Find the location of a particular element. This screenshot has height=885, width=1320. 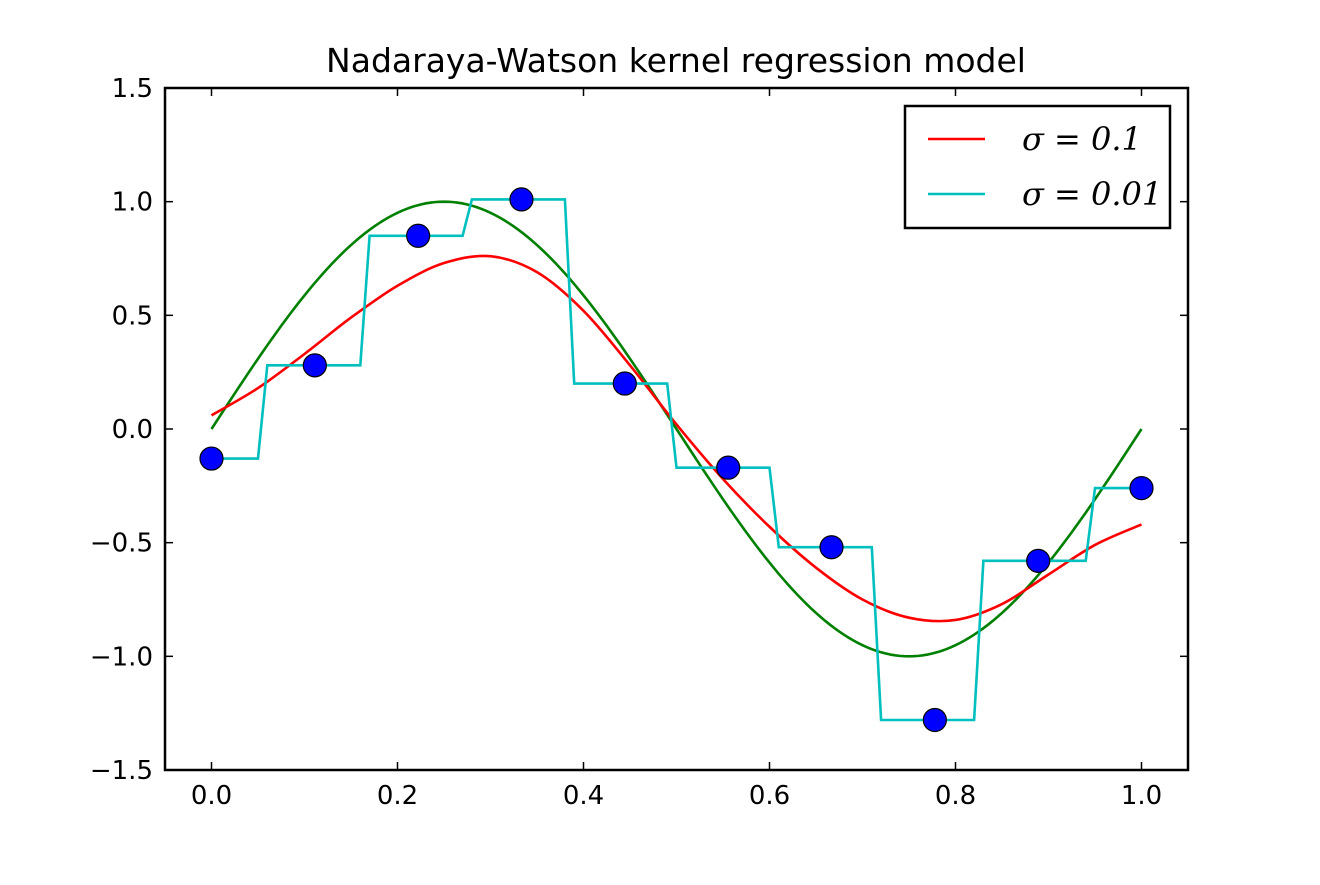

y-tick-label: 1.5 is located at coordinates (132, 89).